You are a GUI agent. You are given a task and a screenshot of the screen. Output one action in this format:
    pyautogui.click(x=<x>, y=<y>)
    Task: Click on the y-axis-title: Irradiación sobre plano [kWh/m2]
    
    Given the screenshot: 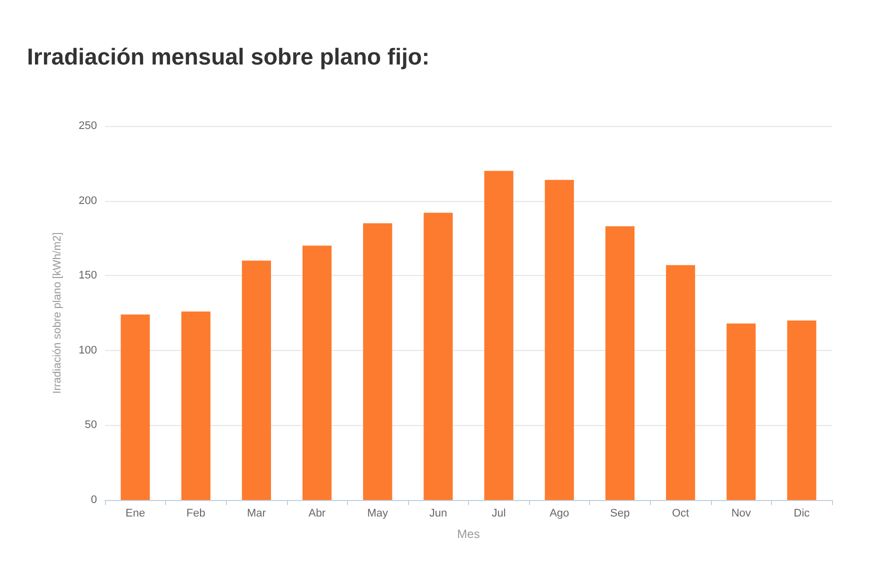 What is the action you would take?
    pyautogui.click(x=58, y=313)
    